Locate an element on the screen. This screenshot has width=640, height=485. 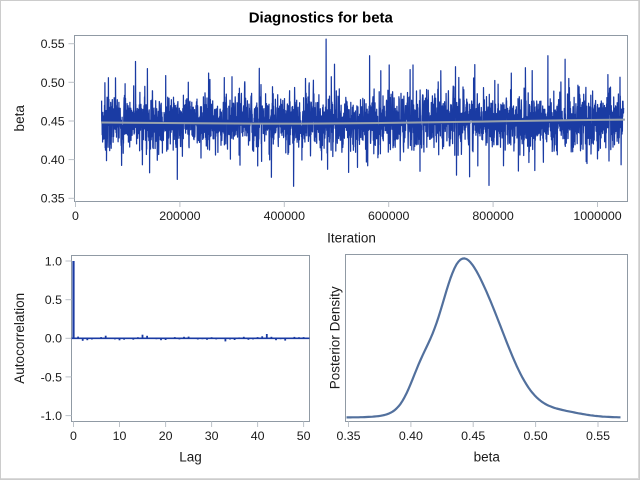
svg-text: 10 is located at coordinates (120, 436).